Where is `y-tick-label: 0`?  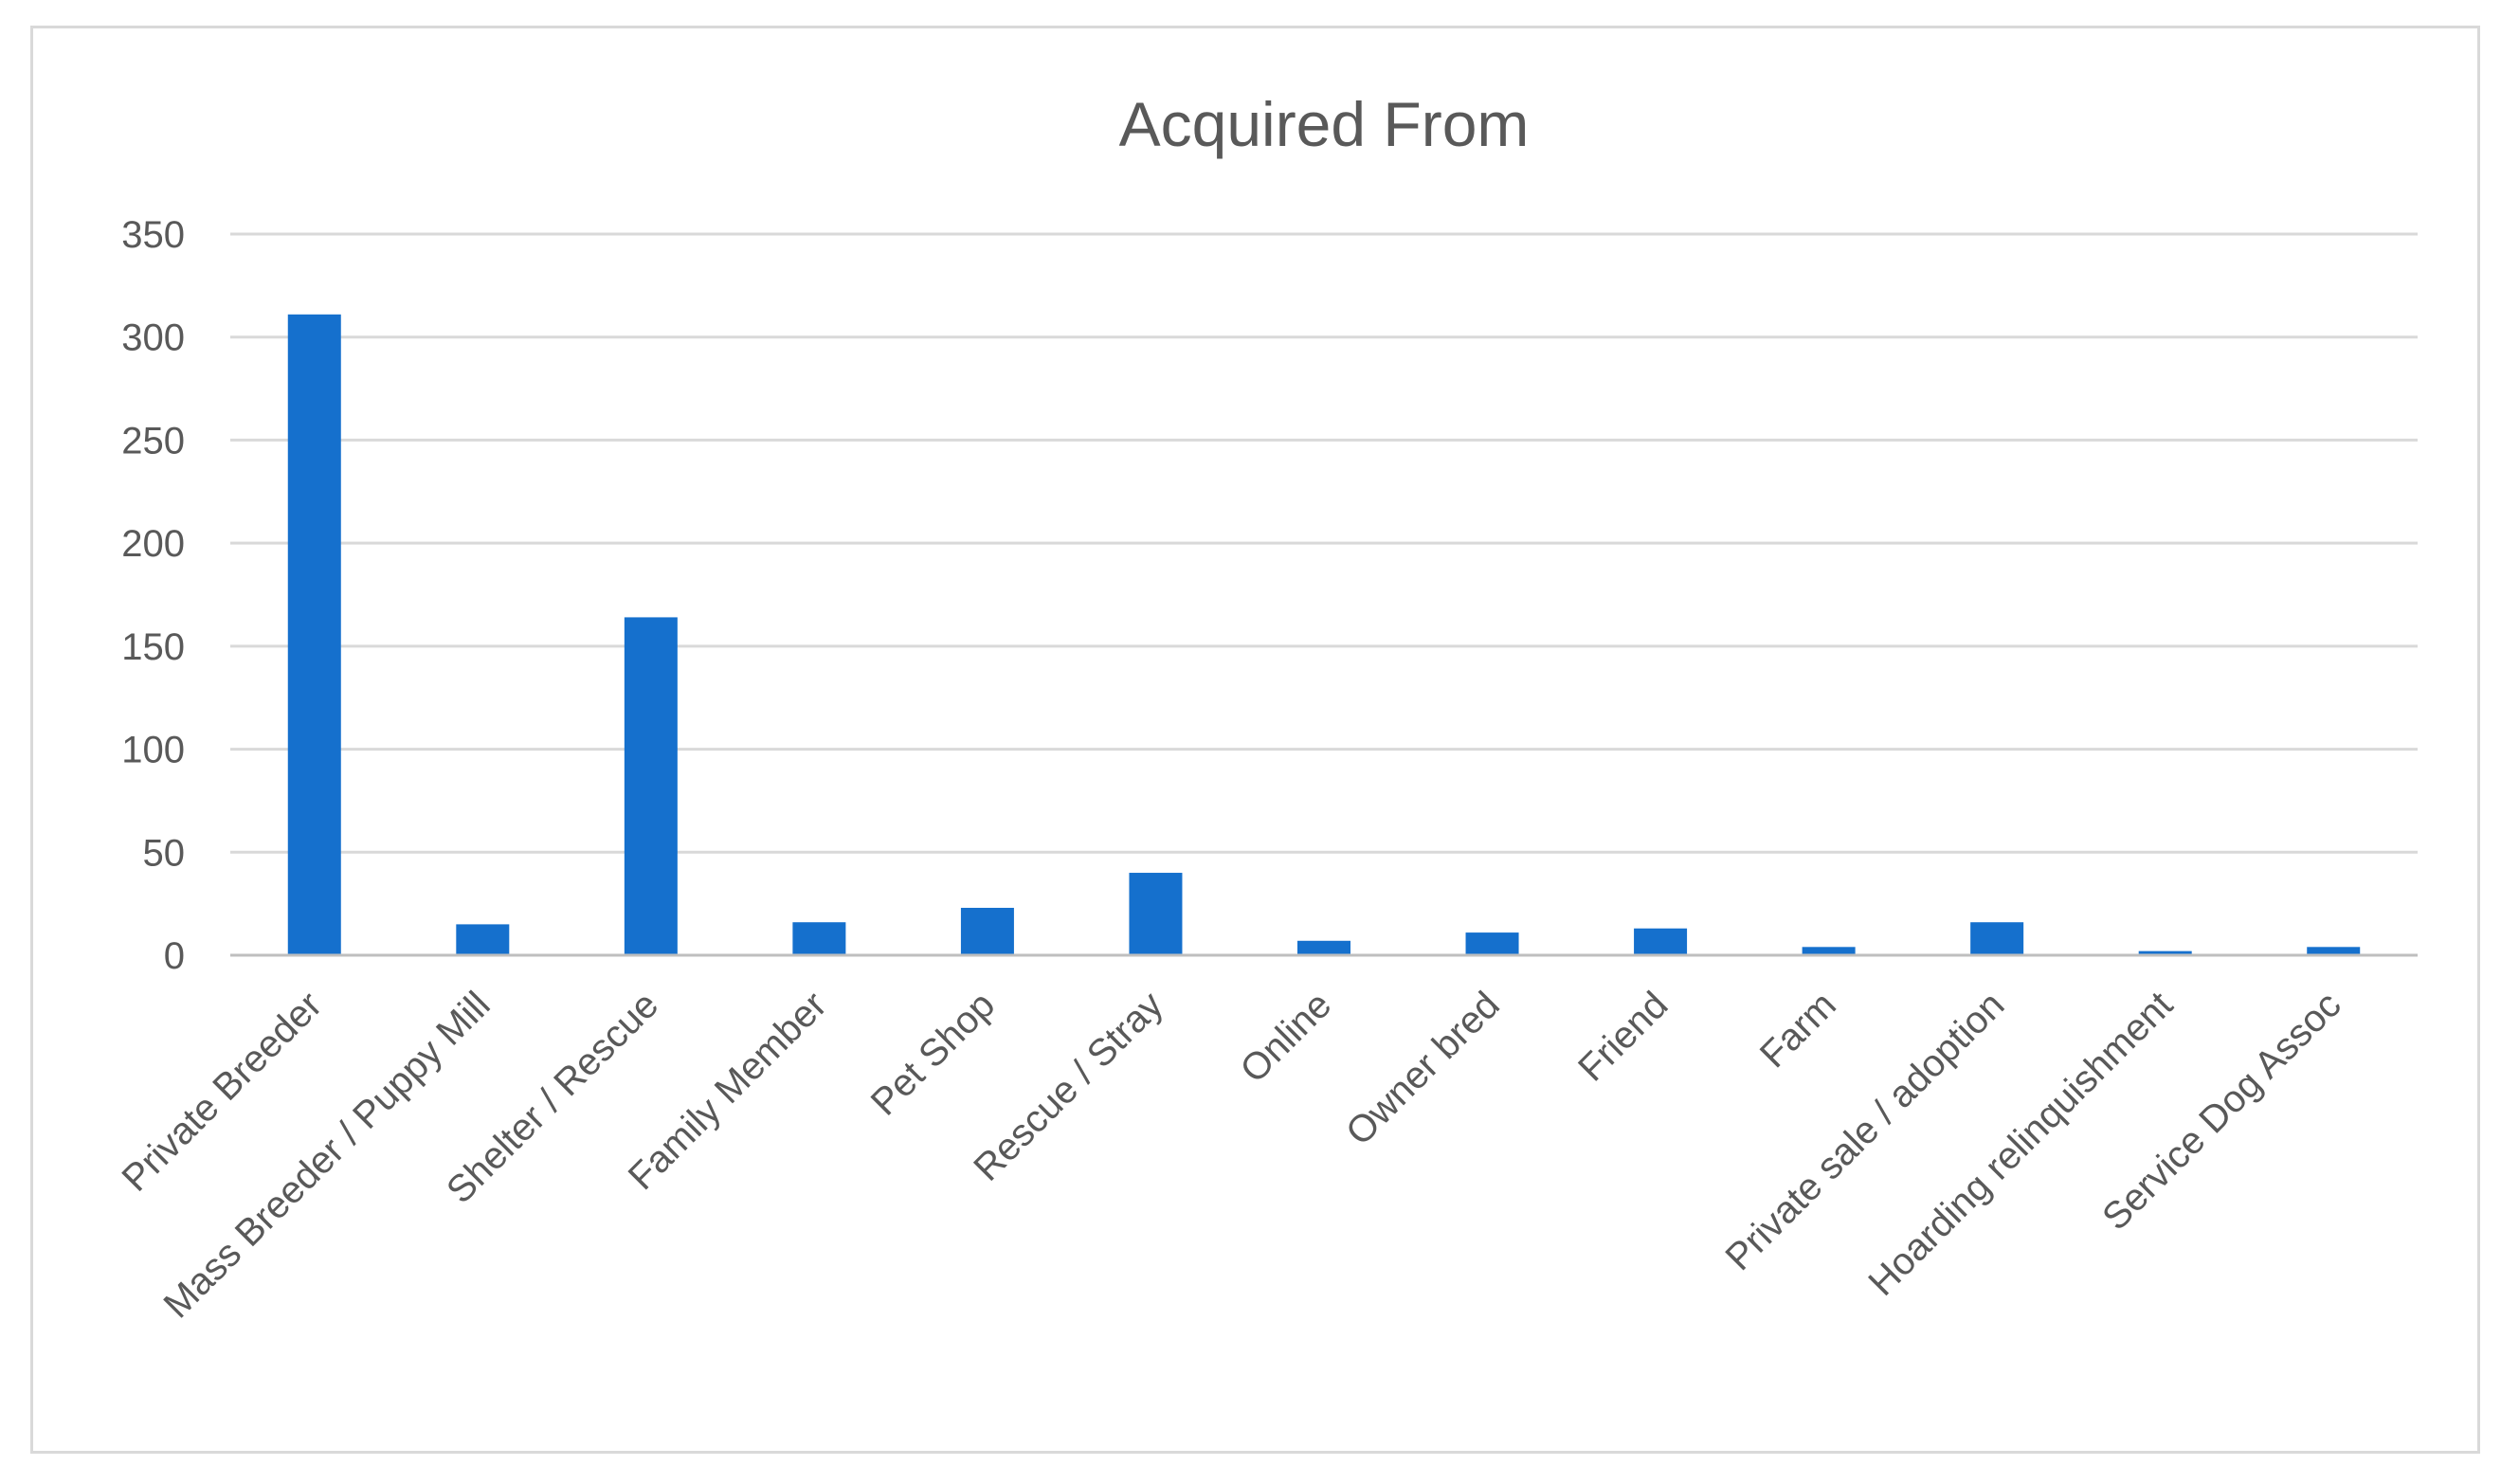
y-tick-label: 0 is located at coordinates (174, 956).